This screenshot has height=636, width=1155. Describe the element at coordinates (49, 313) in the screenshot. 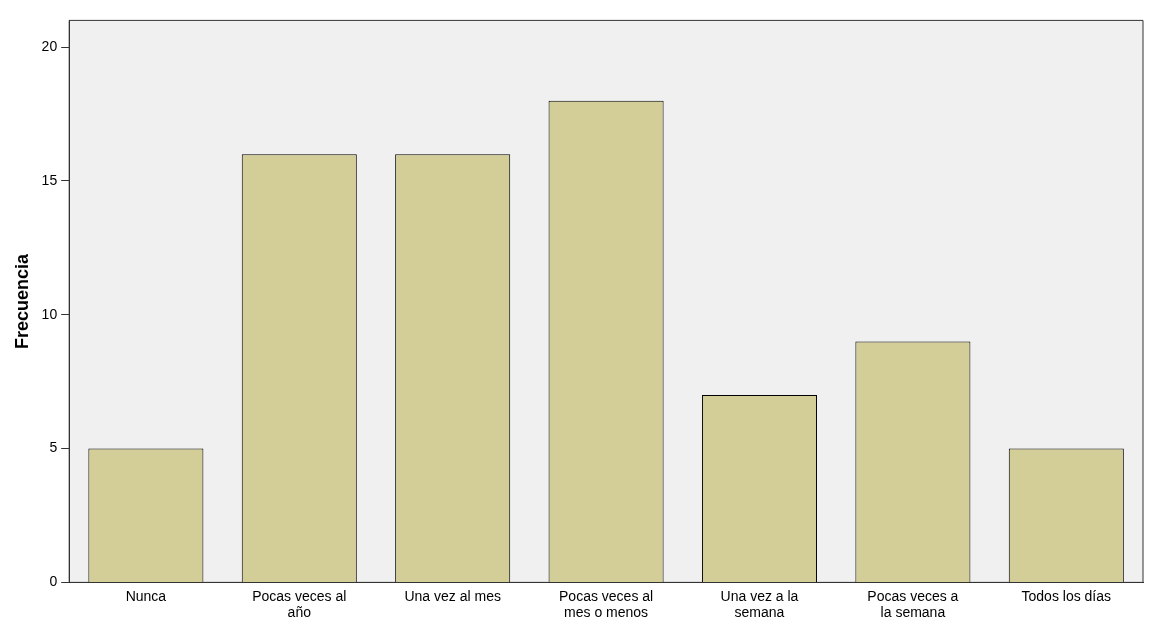

I see `y-tick-label: 10` at that location.